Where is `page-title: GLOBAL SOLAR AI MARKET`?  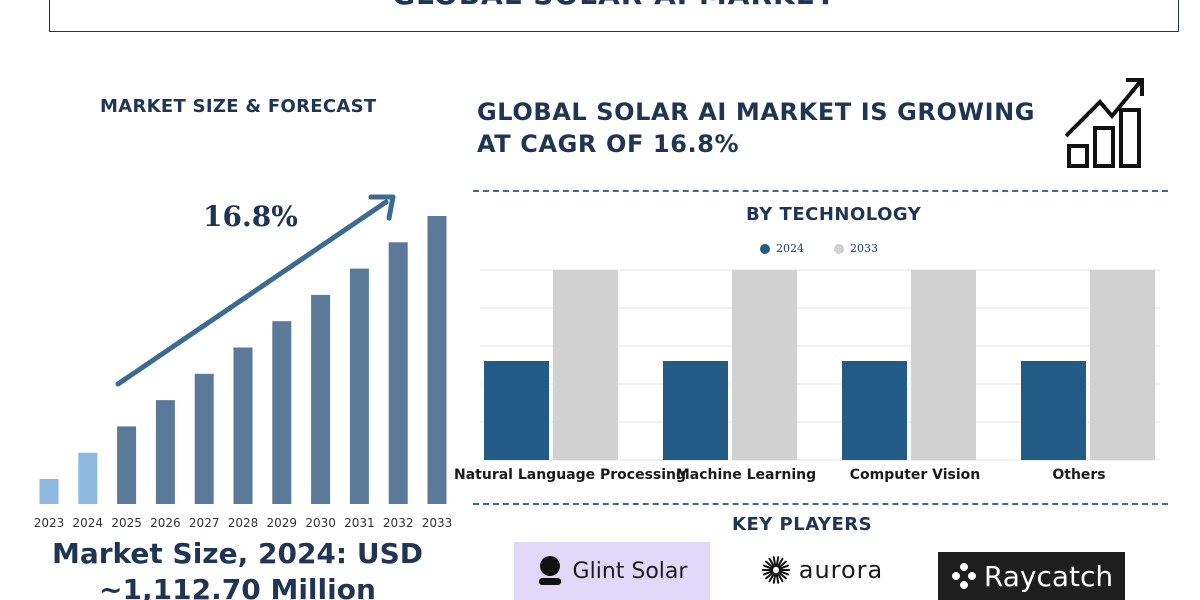 page-title: GLOBAL SOLAR AI MARKET is located at coordinates (614, 7).